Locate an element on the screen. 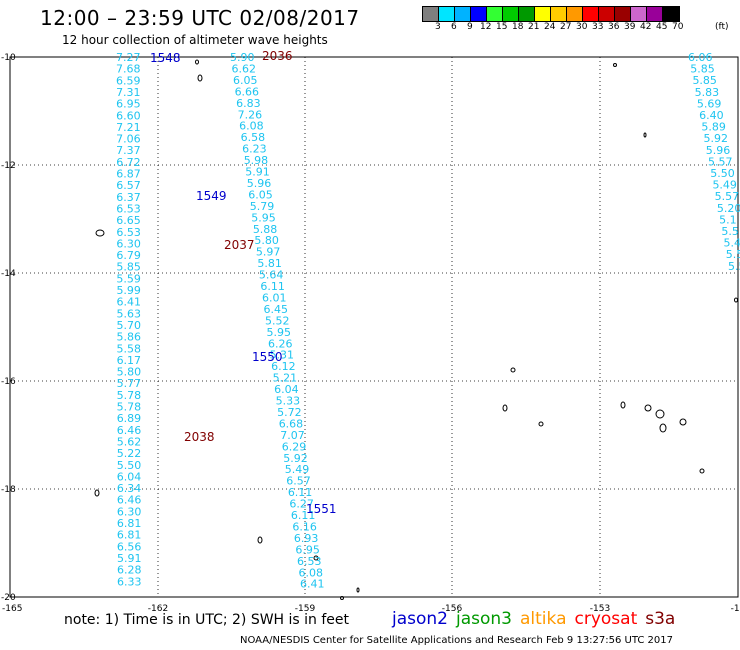  swh-value: 6.04 is located at coordinates (129, 476).